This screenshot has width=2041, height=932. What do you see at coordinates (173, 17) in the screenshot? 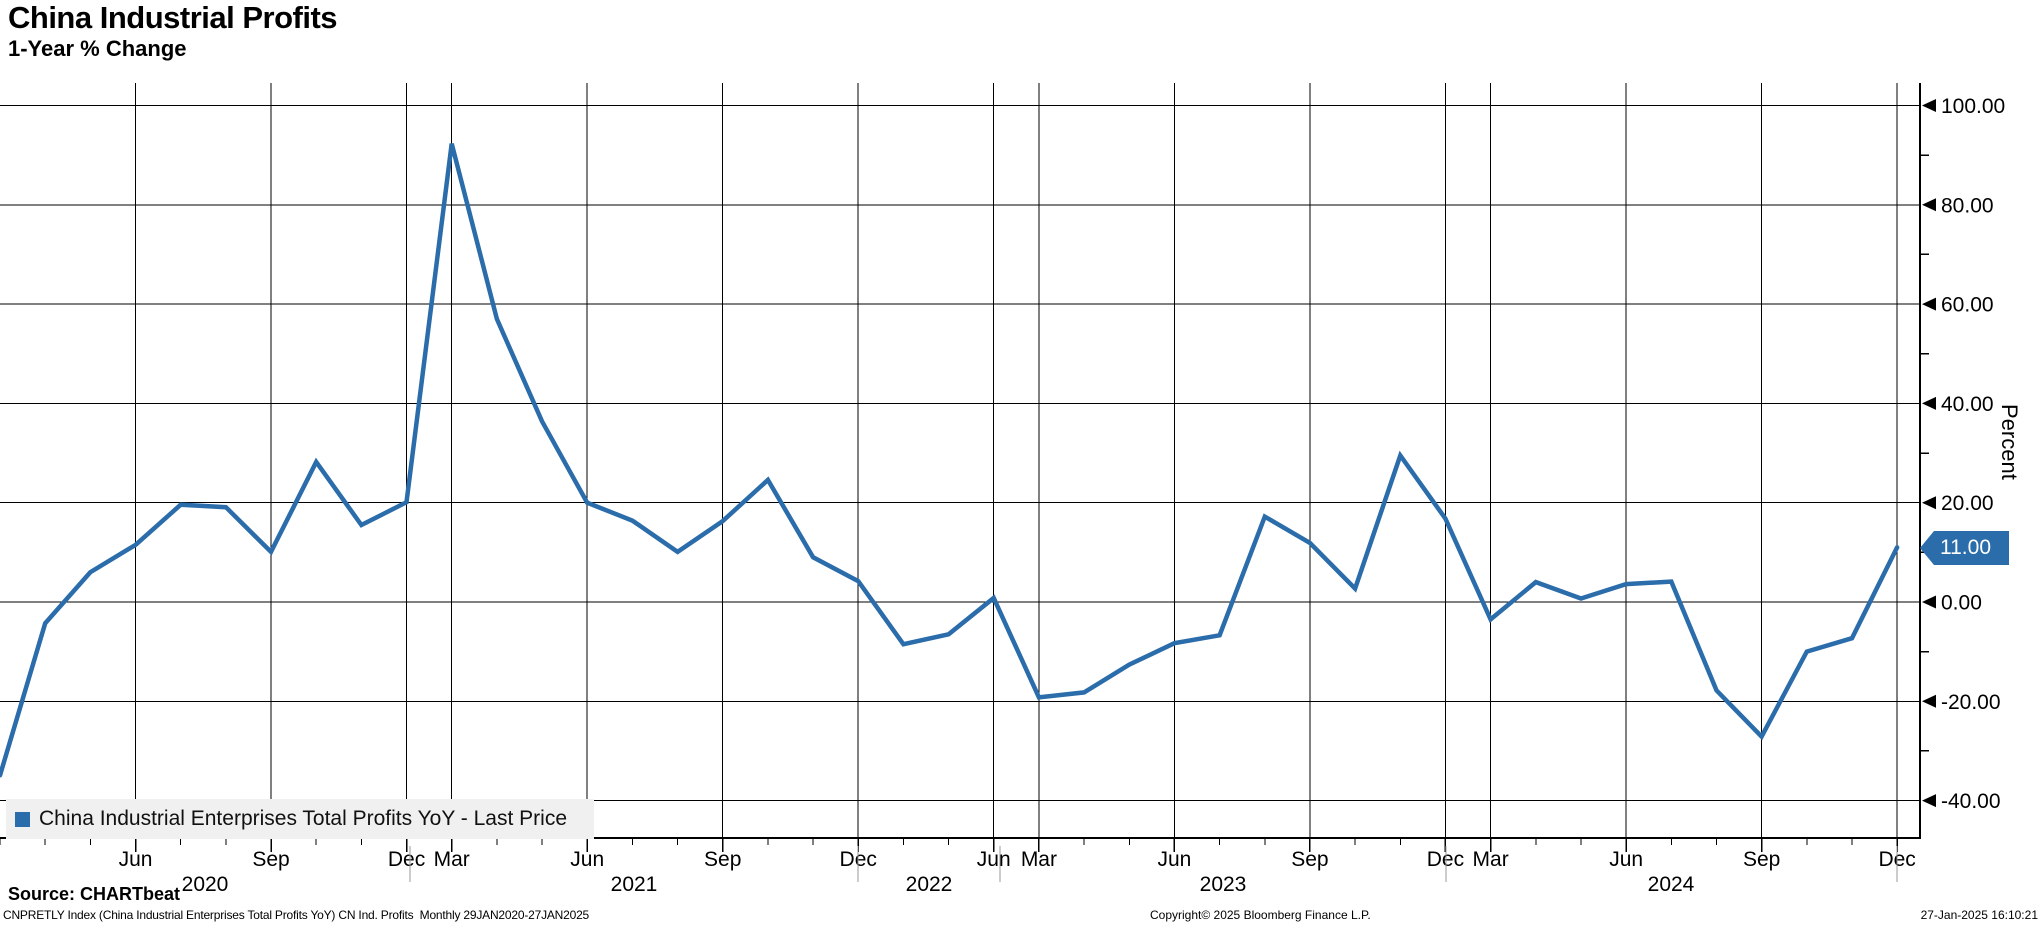
I see `page-title: China Industrial Profits` at bounding box center [173, 17].